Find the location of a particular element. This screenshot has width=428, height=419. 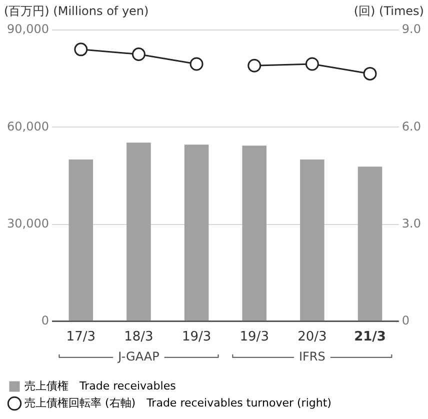

y2-tick-label: 9.0 is located at coordinates (412, 29).